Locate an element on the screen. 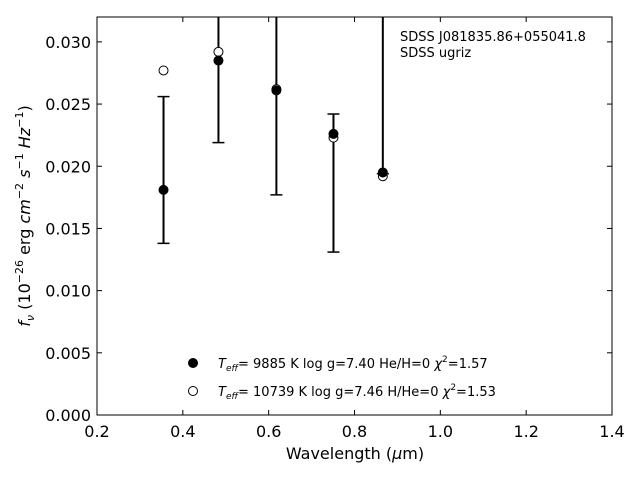 The height and width of the screenshot is (480, 640). photometry-annotation: SDSS ugriz is located at coordinates (435, 53).